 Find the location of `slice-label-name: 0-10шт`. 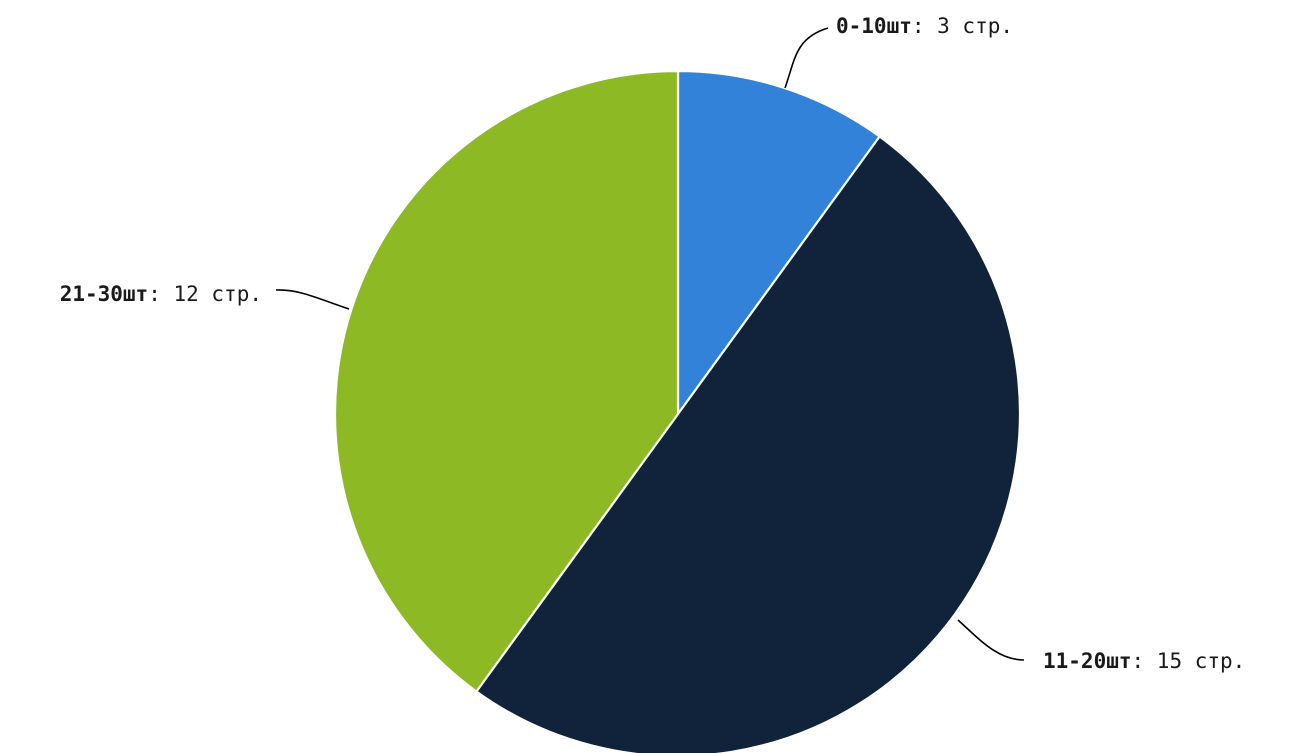

slice-label-name: 0-10шт is located at coordinates (874, 26).